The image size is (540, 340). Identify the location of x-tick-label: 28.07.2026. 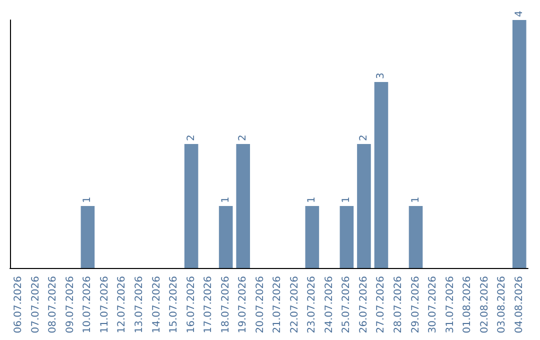
(398, 305).